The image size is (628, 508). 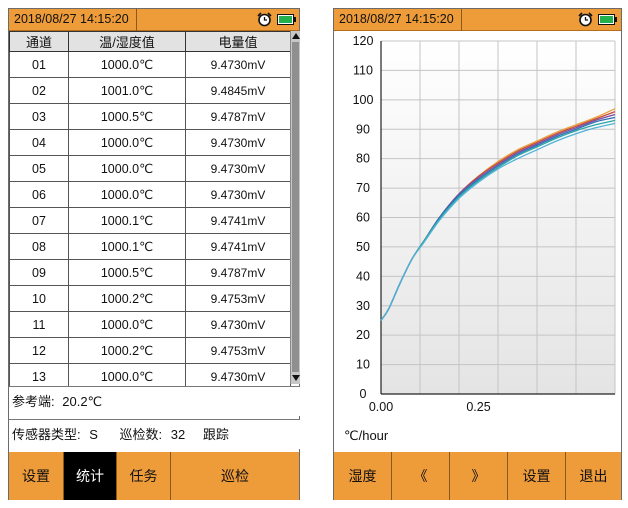 What do you see at coordinates (39, 116) in the screenshot?
I see `cell-channel: 03` at bounding box center [39, 116].